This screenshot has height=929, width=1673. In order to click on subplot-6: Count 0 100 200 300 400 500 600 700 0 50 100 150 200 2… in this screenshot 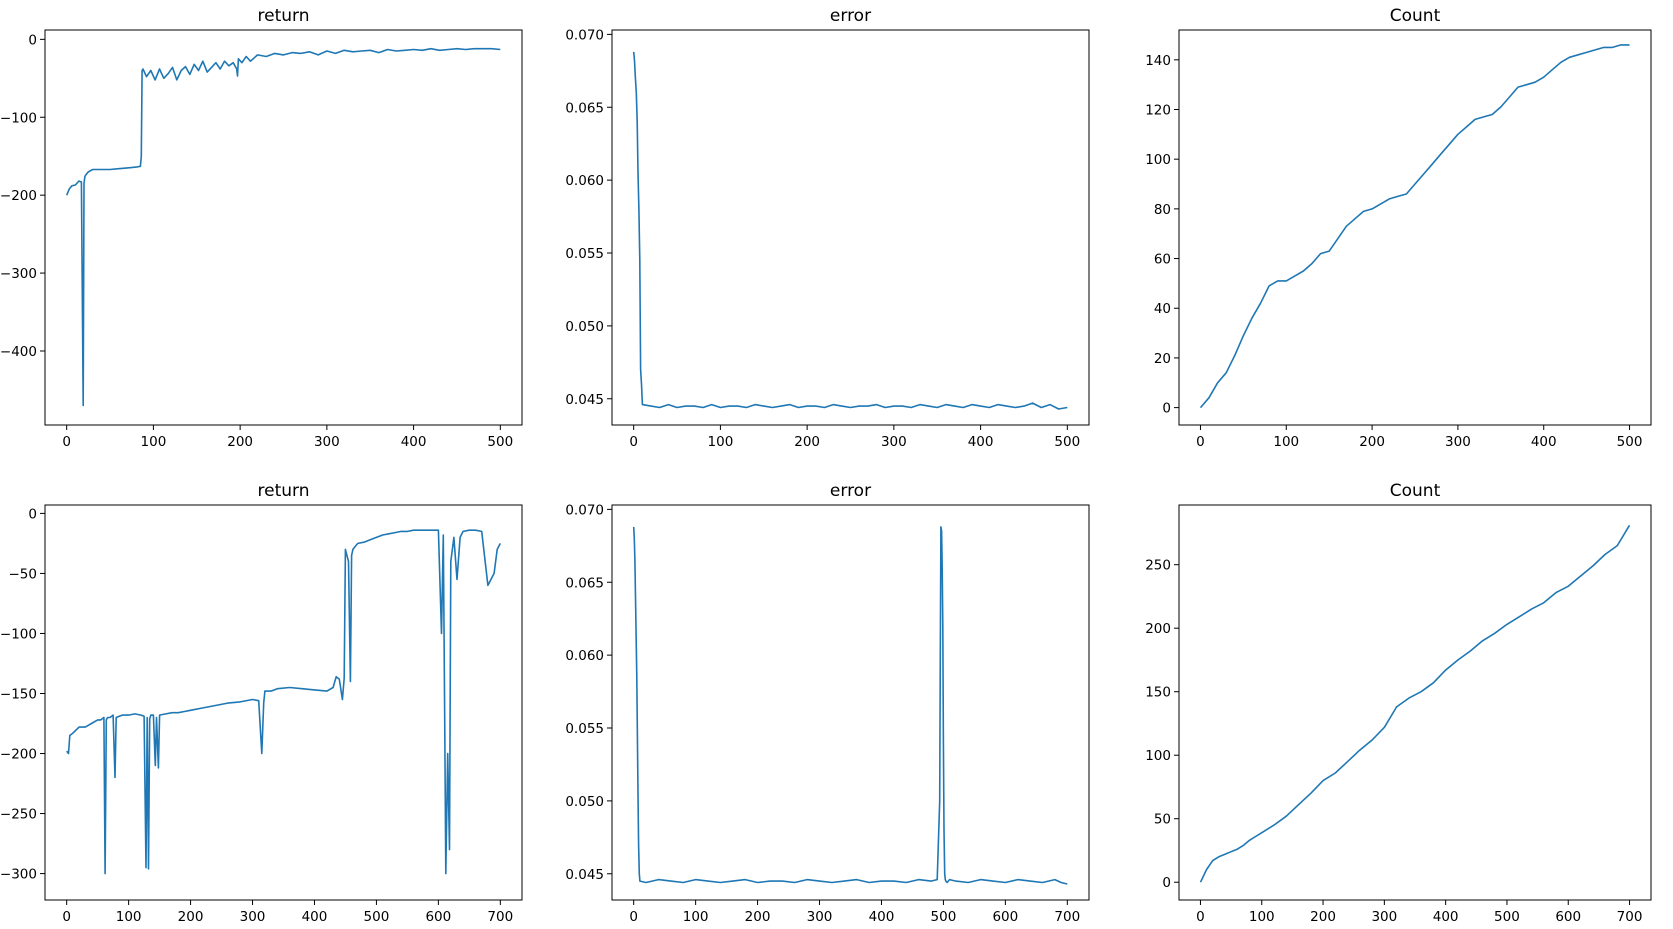, I will do `click(1398, 703)`.